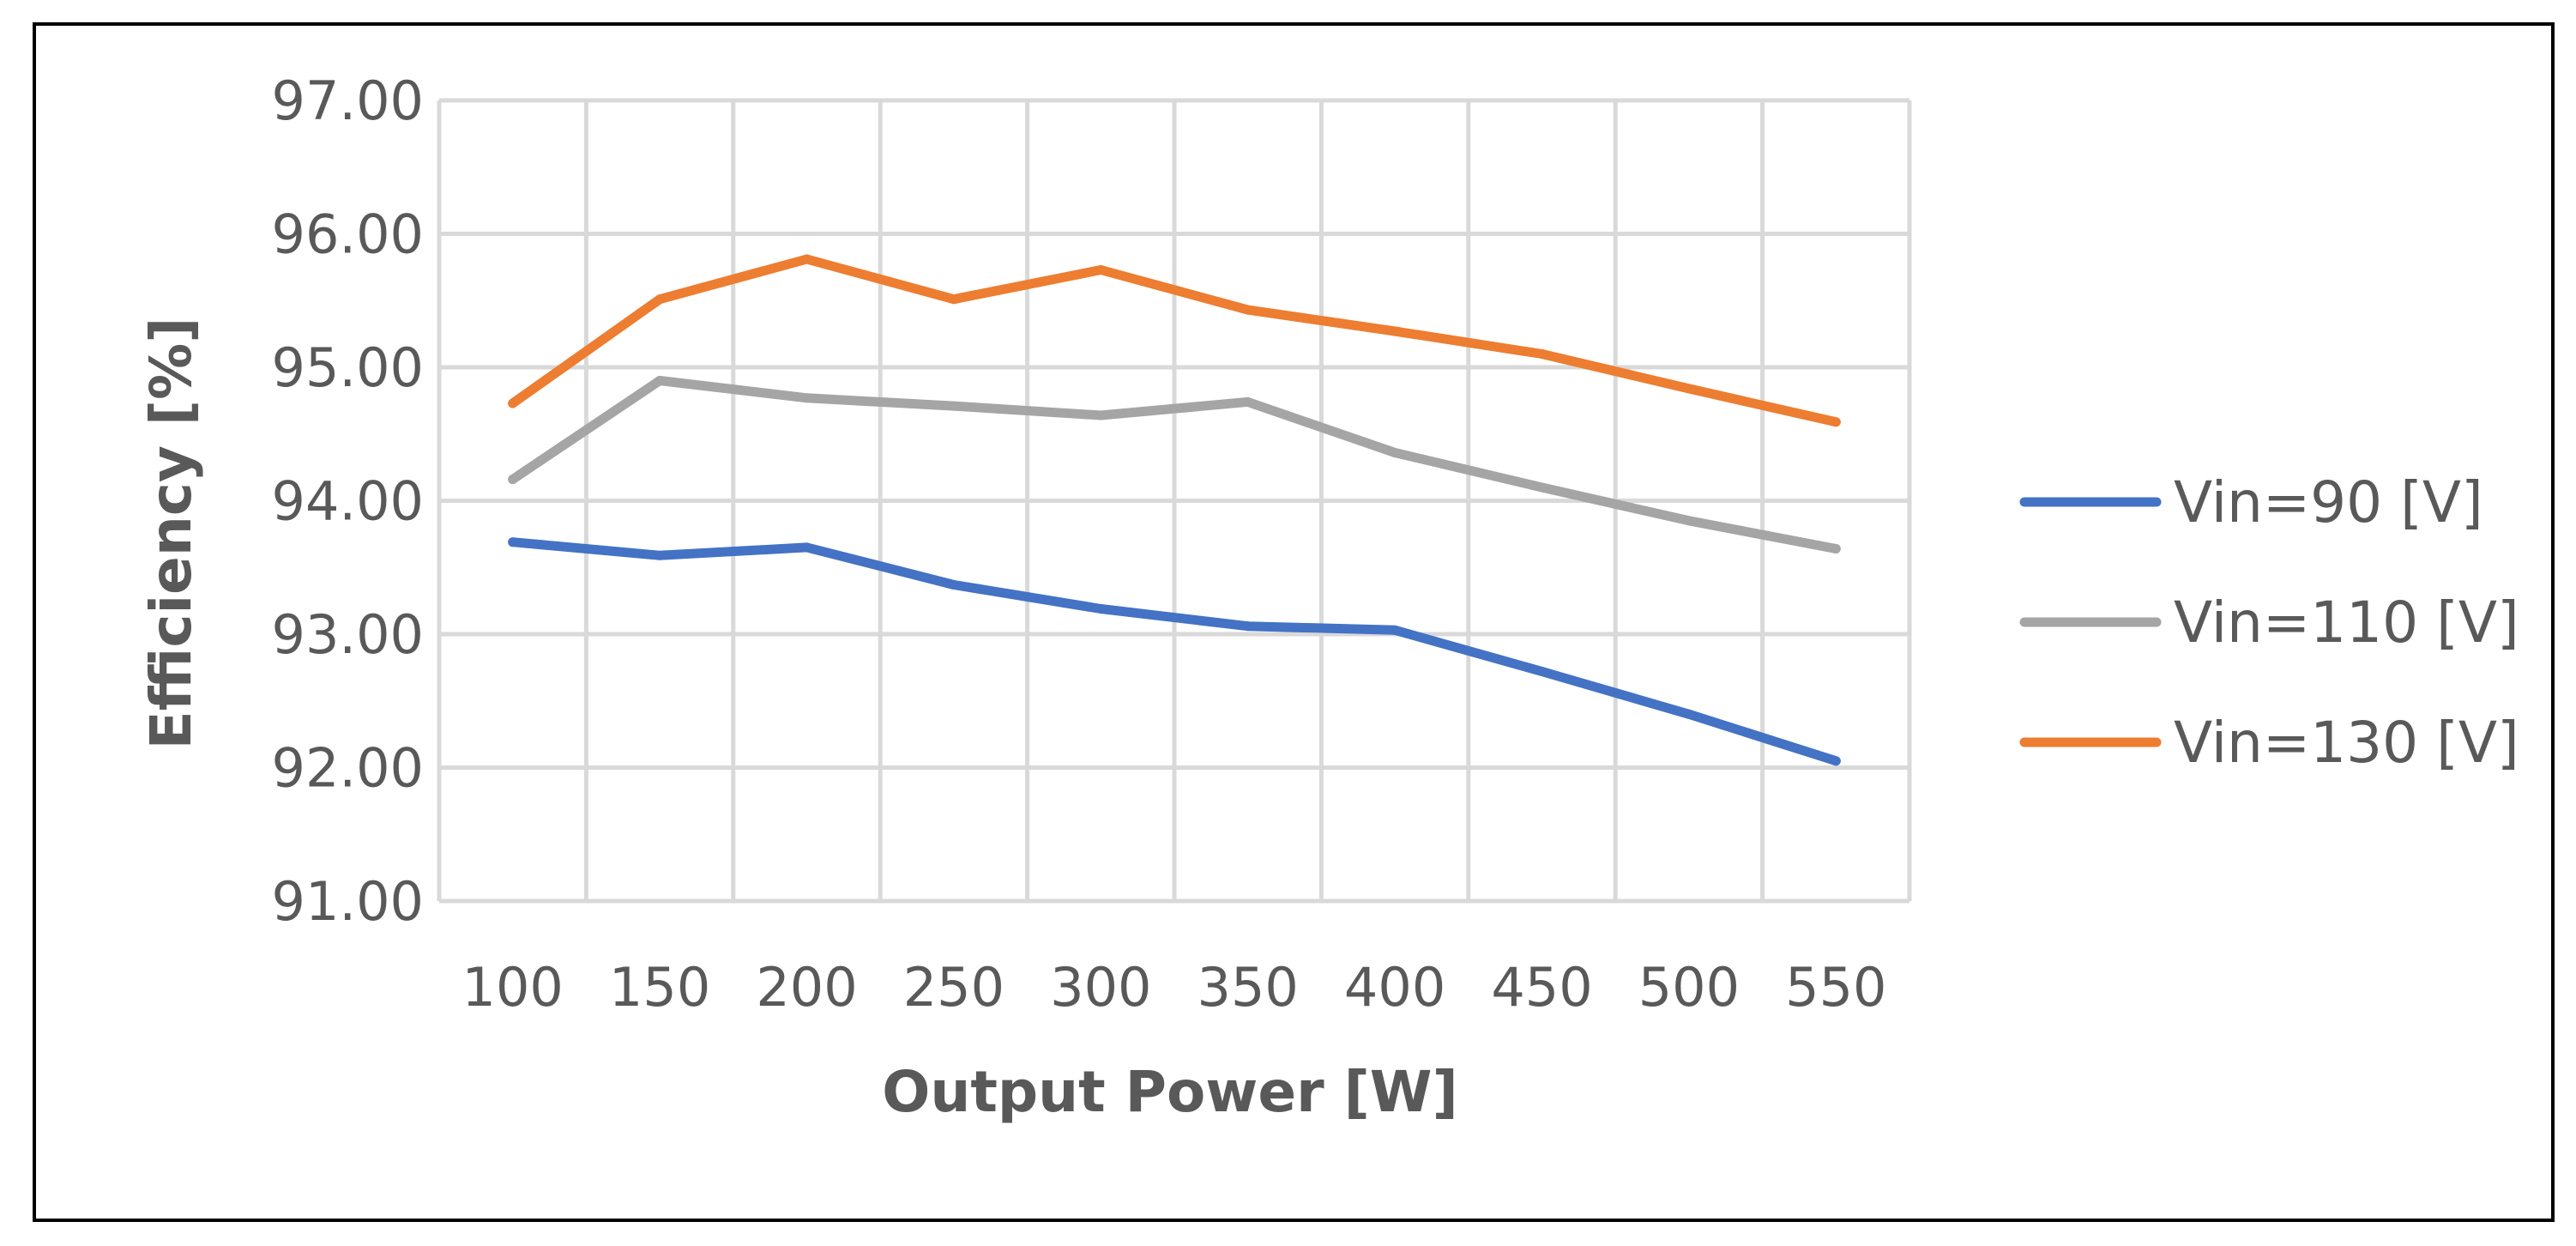  I want to click on x-tick-label-9: 550, so click(1835, 987).